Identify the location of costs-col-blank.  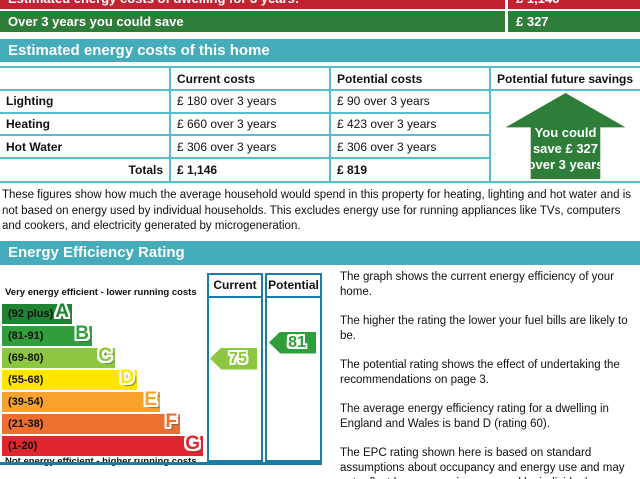
(85, 78).